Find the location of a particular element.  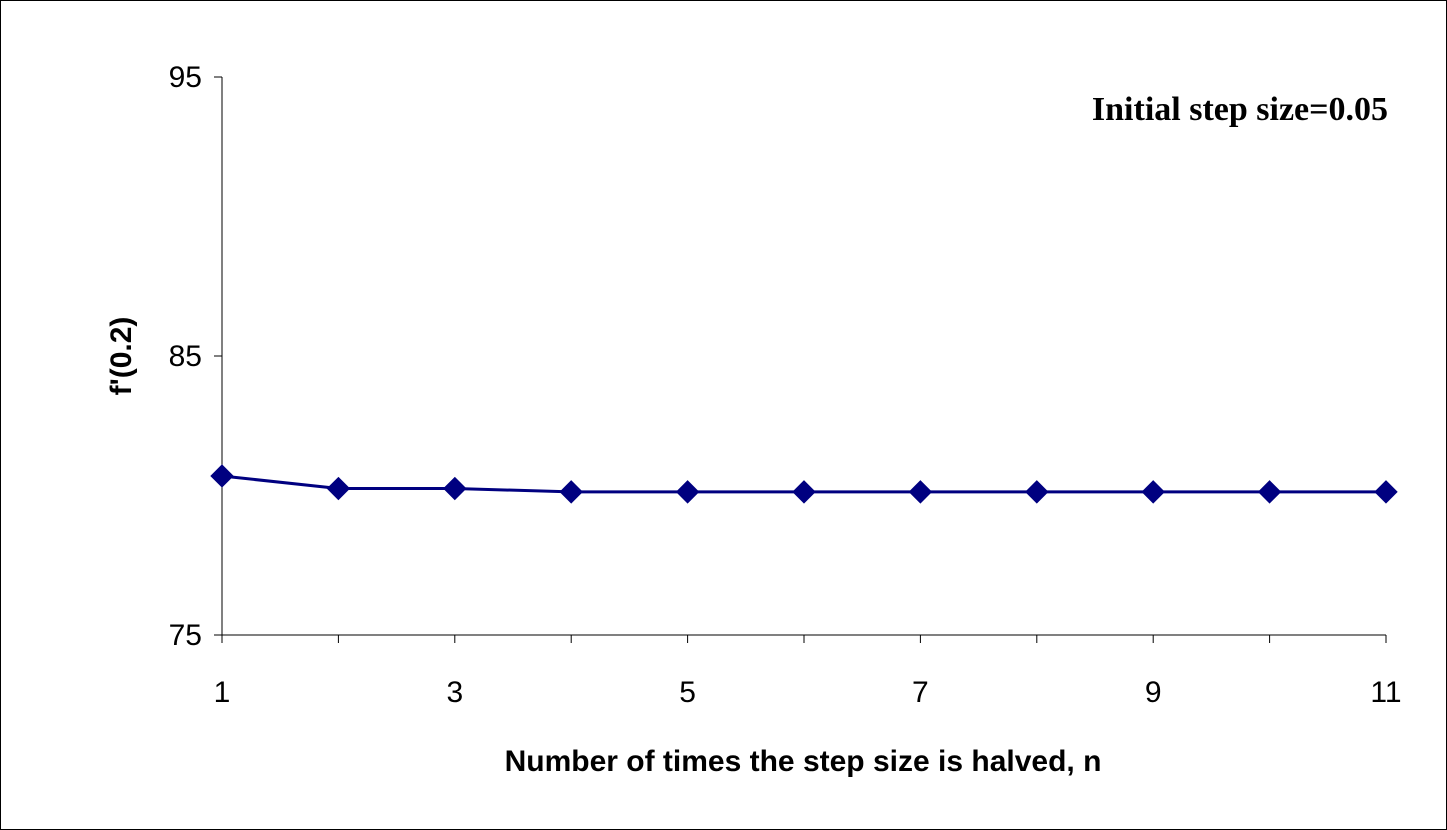

x-tick-label: 1 is located at coordinates (222, 692).